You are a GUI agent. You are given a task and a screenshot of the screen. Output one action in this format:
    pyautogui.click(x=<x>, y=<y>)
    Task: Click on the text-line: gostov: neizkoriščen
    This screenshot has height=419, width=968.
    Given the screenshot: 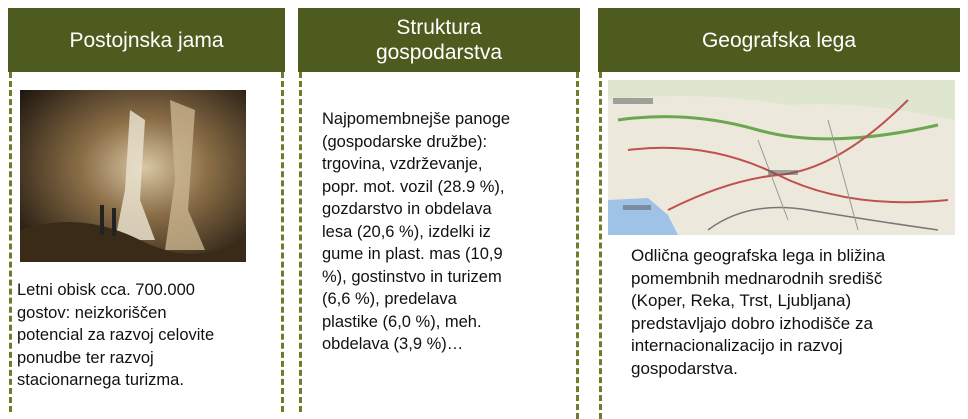 What is the action you would take?
    pyautogui.click(x=92, y=312)
    